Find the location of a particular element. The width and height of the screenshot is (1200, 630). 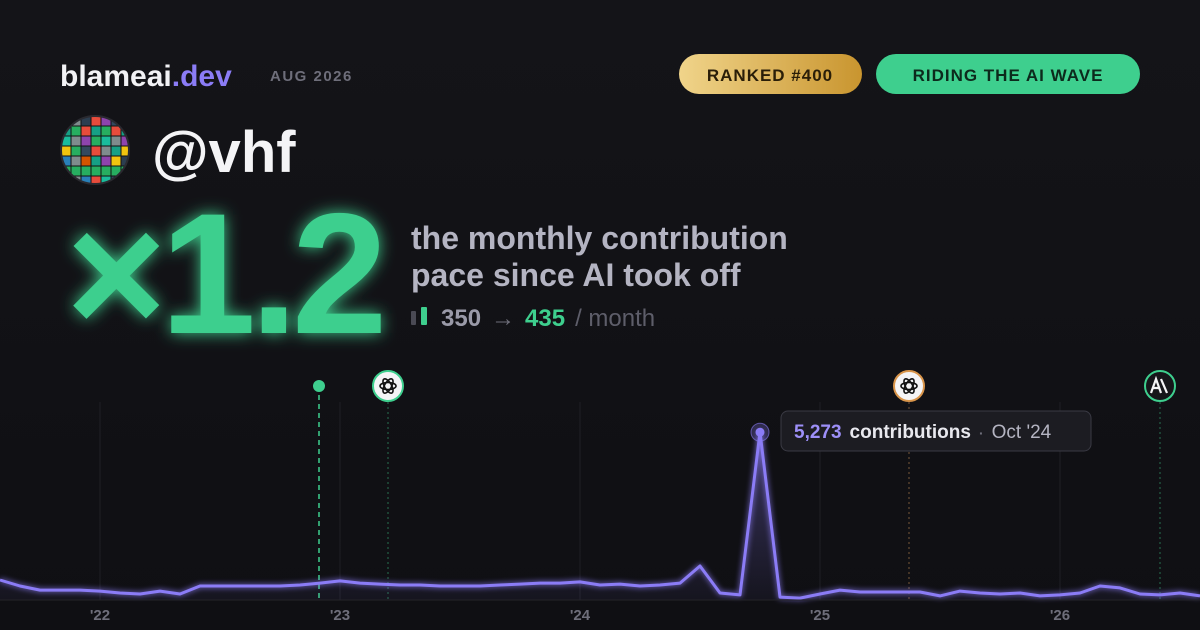

brand: blameai.dev is located at coordinates (146, 76).